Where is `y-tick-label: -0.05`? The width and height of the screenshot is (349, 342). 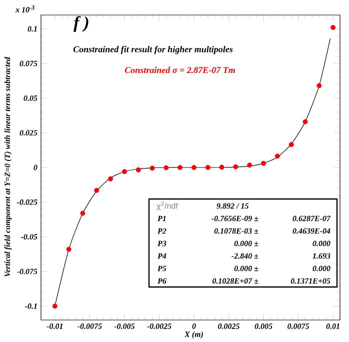 y-tick-label: -0.05 is located at coordinates (29, 237).